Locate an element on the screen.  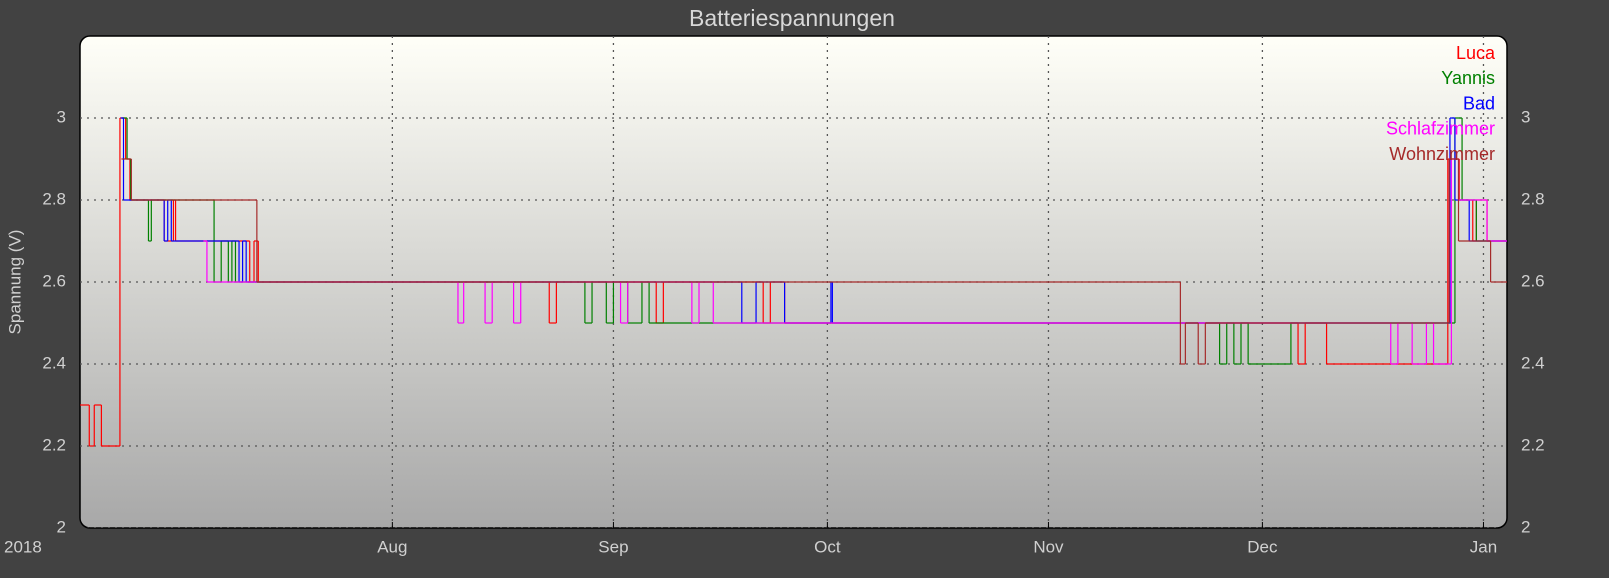
x-tick-label: Jan is located at coordinates (1483, 546).